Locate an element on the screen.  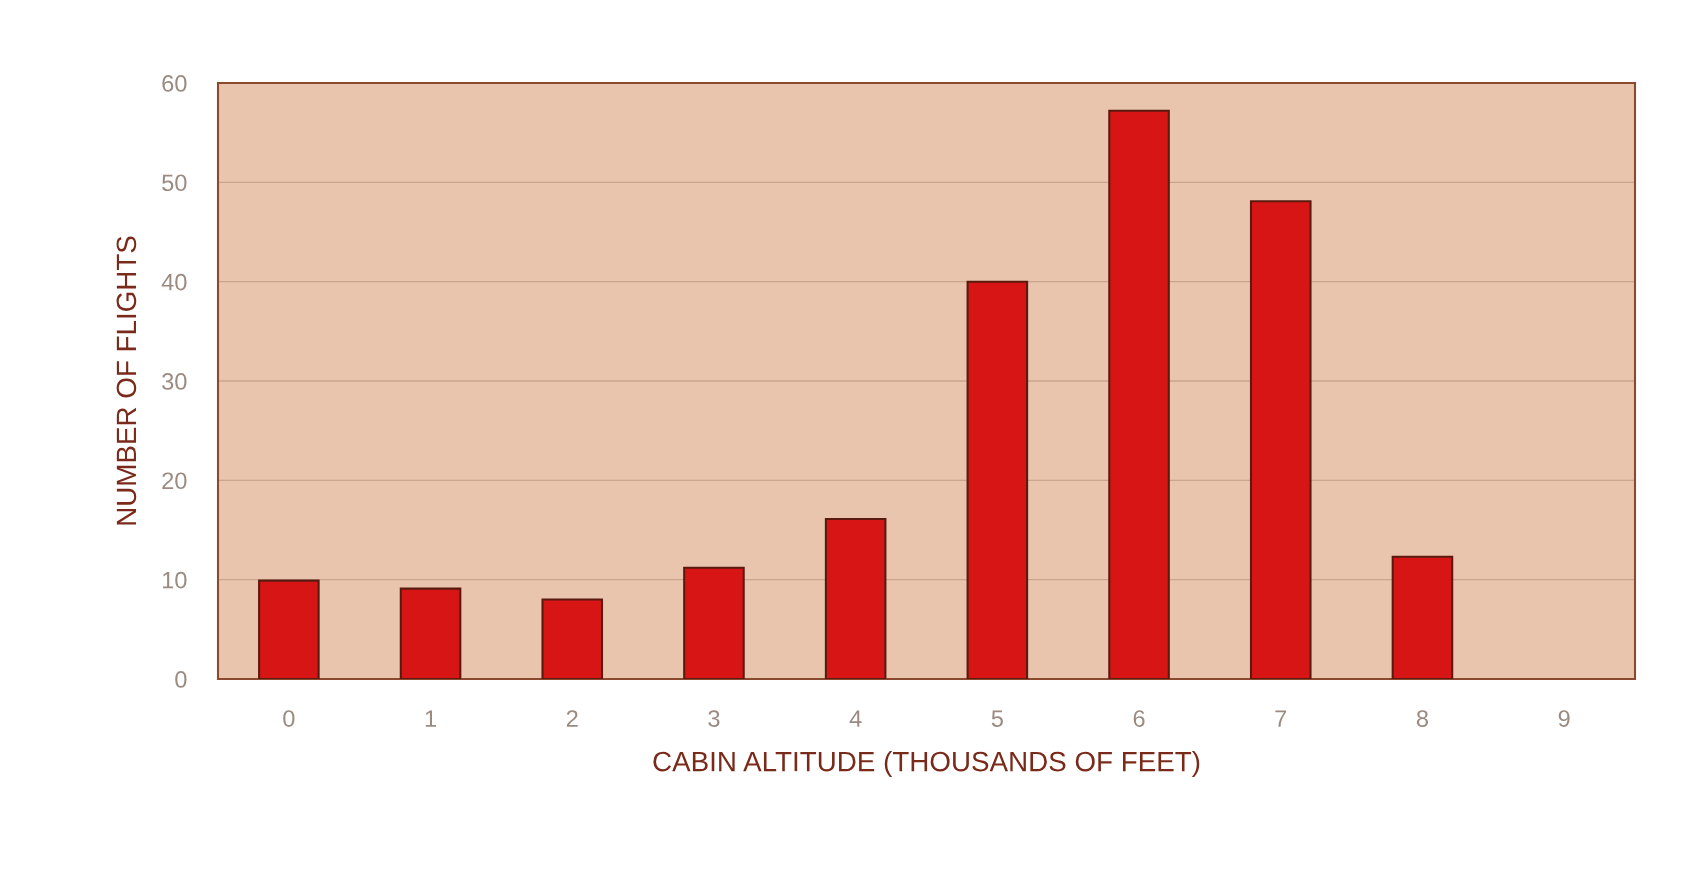
x-tick-label: 6 is located at coordinates (1139, 718).